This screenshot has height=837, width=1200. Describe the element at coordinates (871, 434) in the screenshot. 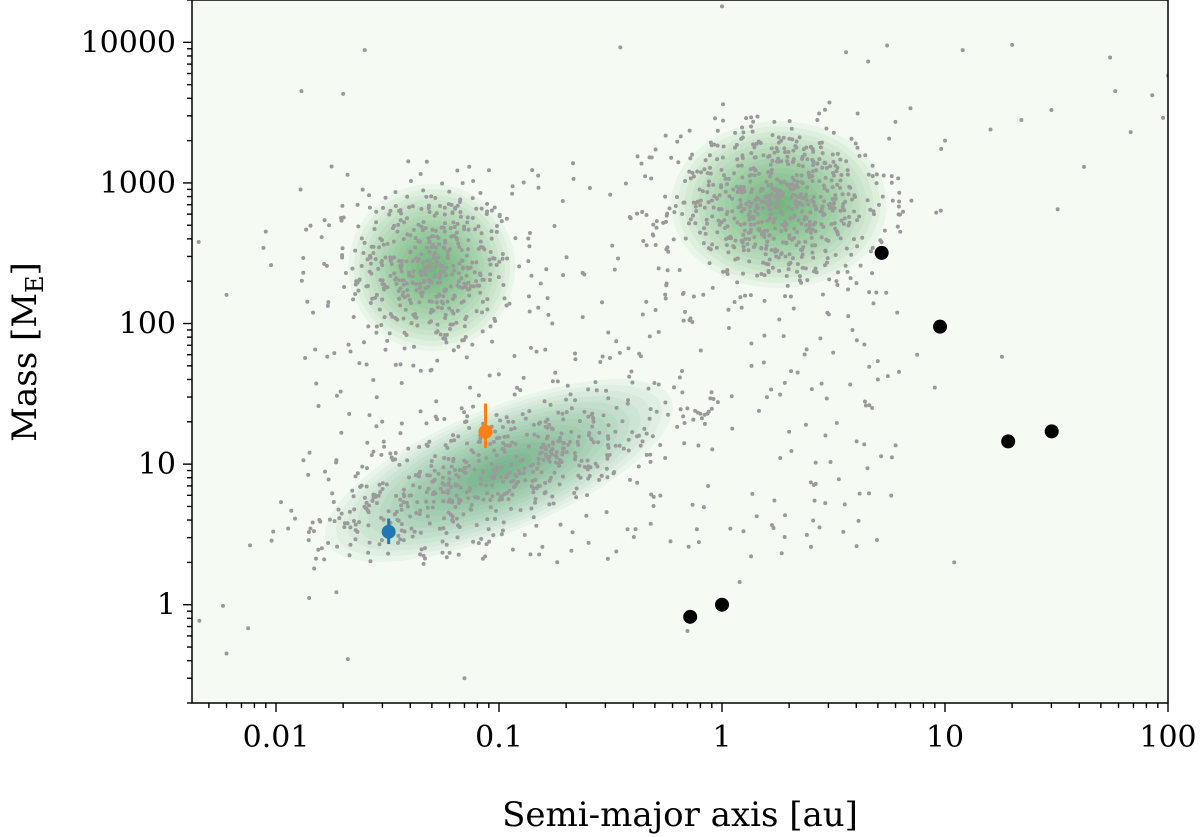

I see `solar-system-planets` at that location.